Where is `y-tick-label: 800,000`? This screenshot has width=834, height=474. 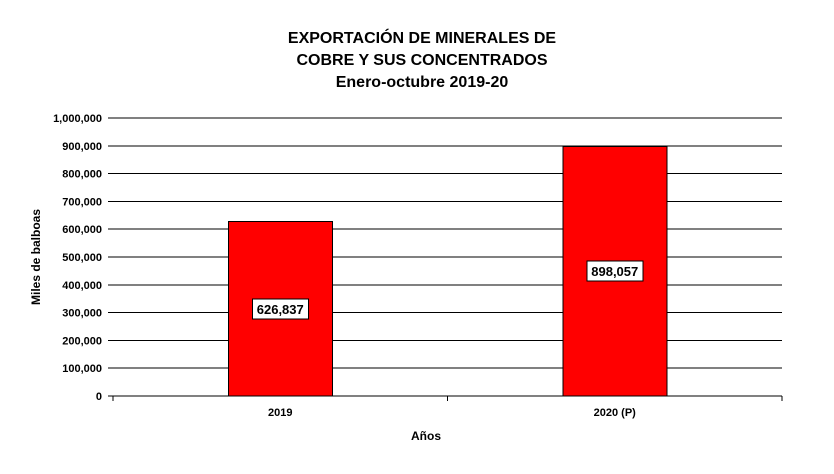
y-tick-label: 800,000 is located at coordinates (82, 175).